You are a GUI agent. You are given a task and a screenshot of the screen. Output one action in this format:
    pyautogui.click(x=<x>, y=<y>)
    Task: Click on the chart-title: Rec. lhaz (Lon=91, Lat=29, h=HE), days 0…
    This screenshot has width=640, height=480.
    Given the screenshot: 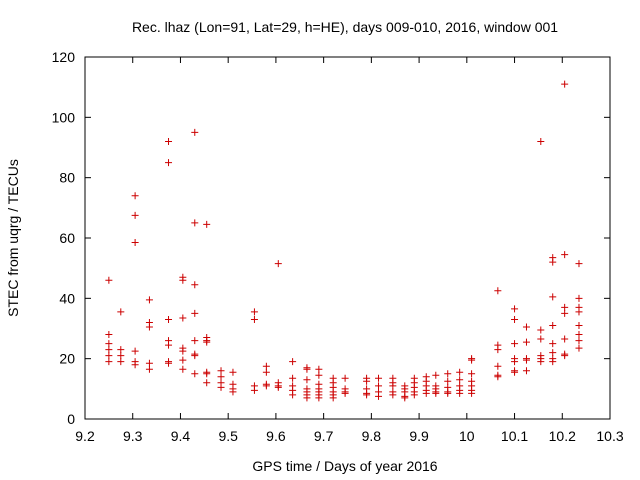 What is the action you would take?
    pyautogui.click(x=345, y=27)
    